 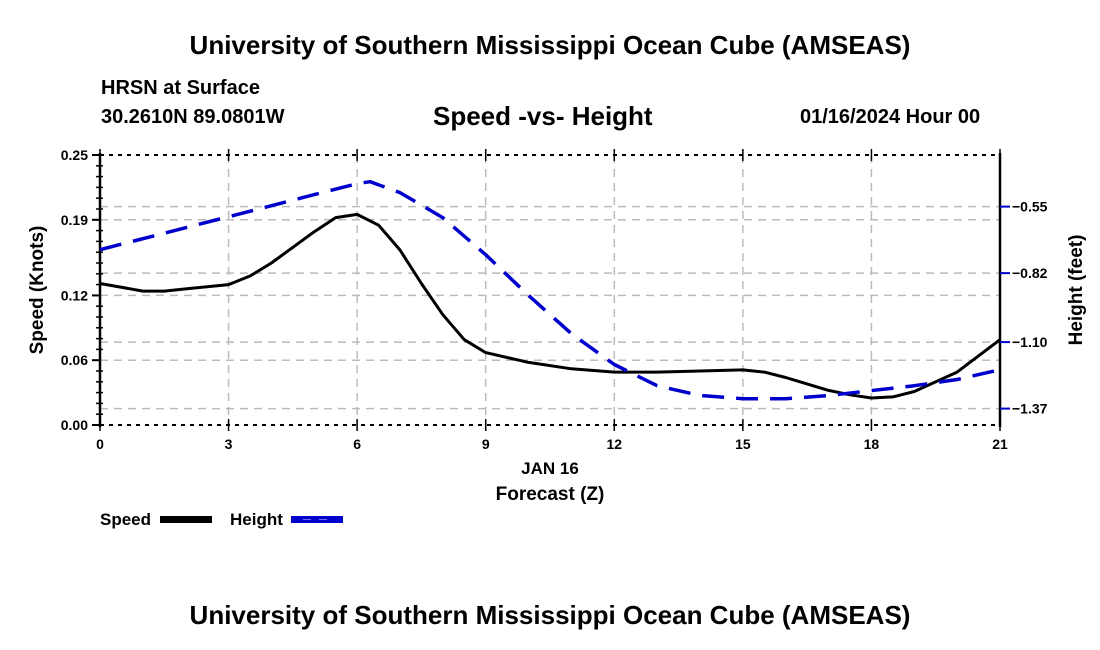 What do you see at coordinates (74, 295) in the screenshot?
I see `y-tick-label: 0.12` at bounding box center [74, 295].